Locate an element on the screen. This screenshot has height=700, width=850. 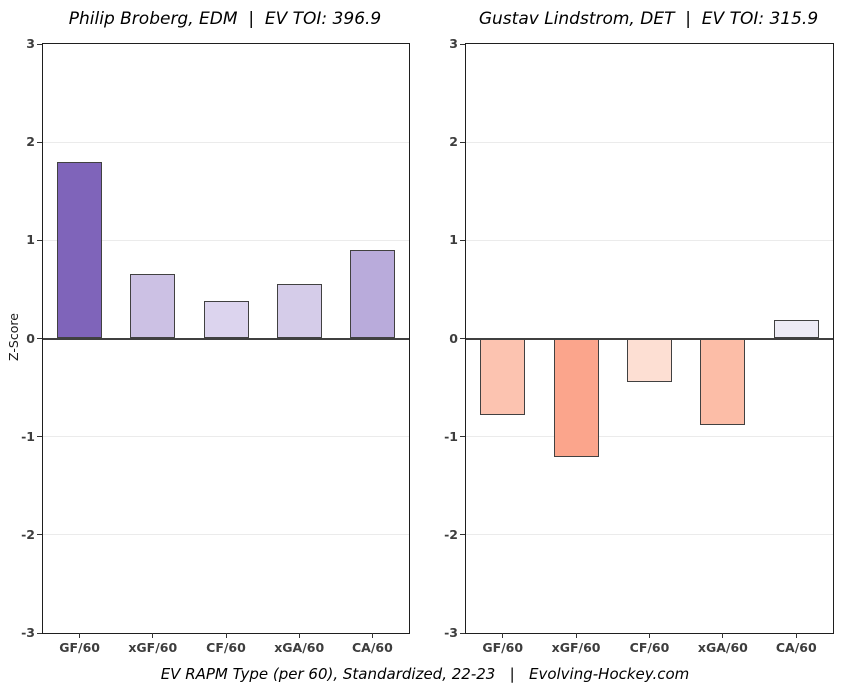
left-panel-title: Philip Broberg, EDM | EV TOI: 396.9 is located at coordinates (225, 19).